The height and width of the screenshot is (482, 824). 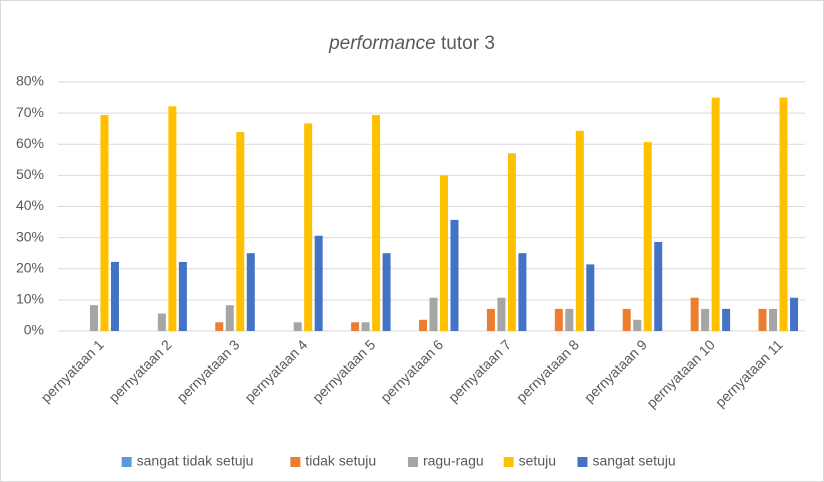 I want to click on y-tick-label: 60%, so click(x=30, y=143).